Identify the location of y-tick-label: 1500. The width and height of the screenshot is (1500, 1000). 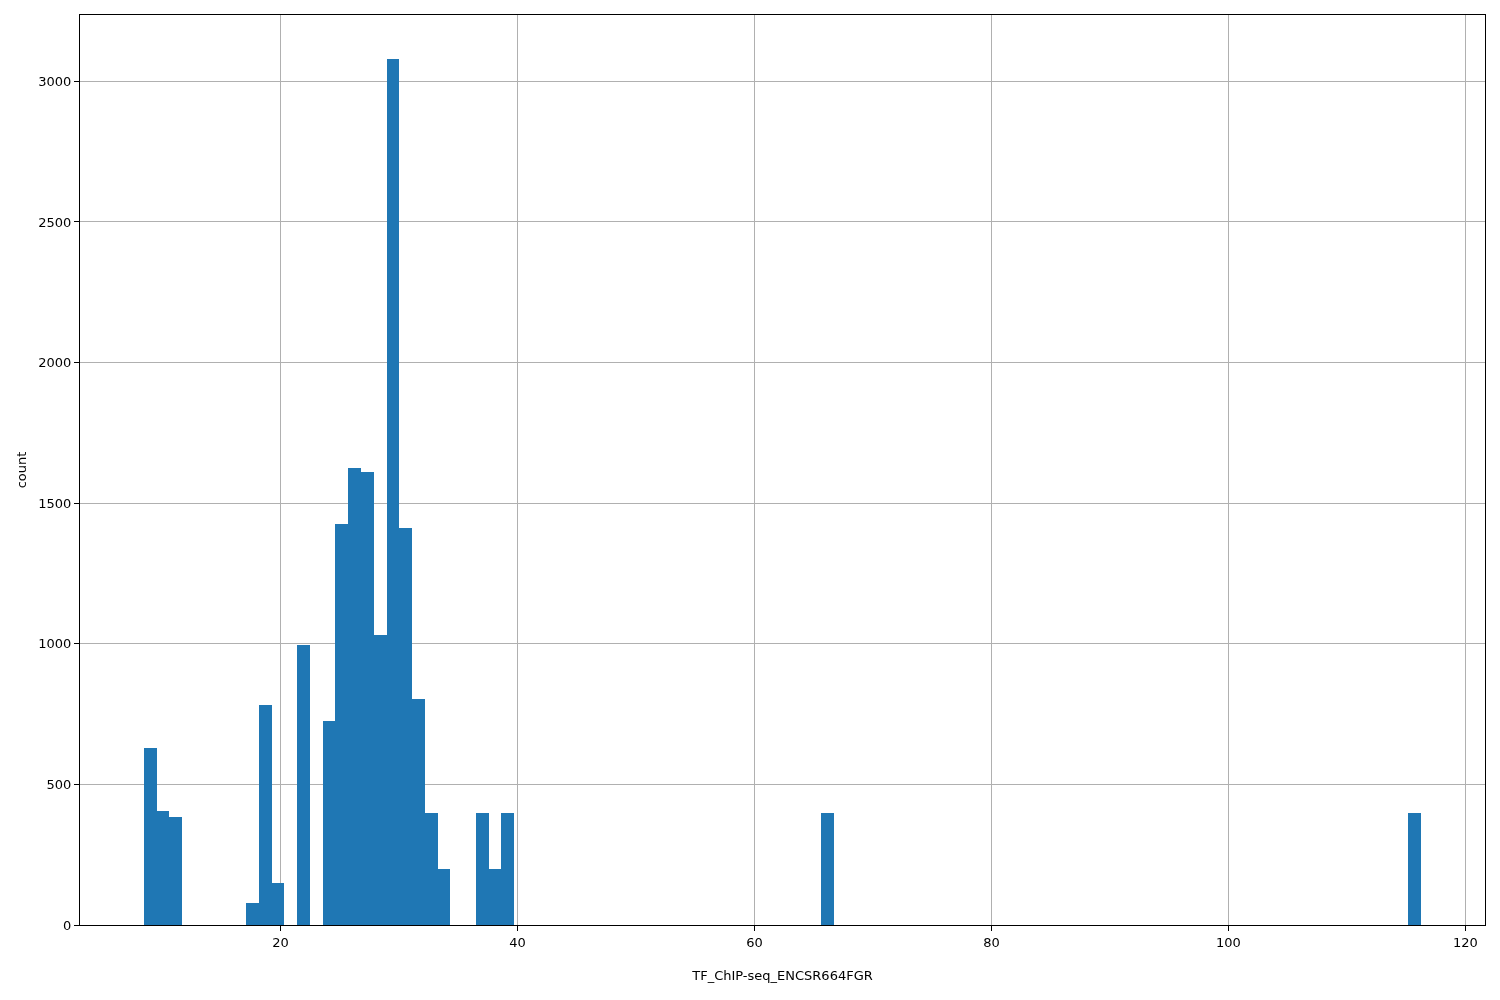
(55, 503).